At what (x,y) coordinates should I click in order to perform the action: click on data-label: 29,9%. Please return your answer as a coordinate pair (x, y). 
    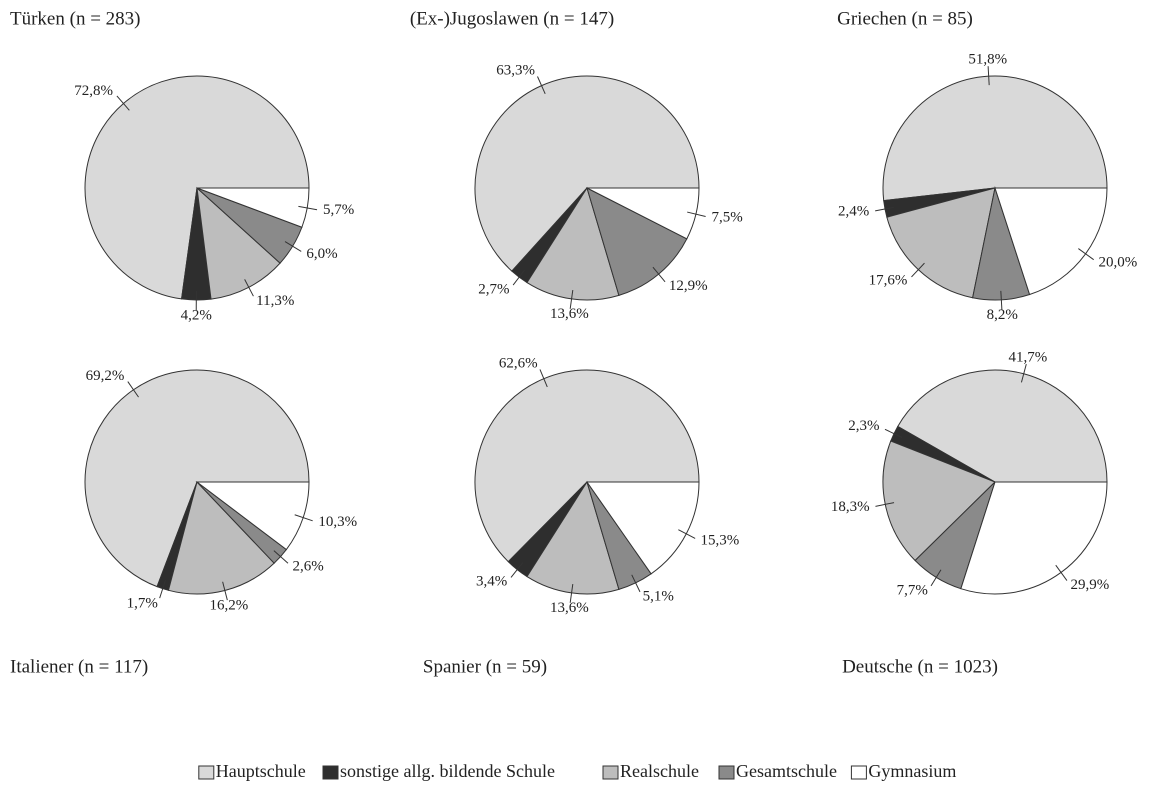
    Looking at the image, I should click on (1089, 585).